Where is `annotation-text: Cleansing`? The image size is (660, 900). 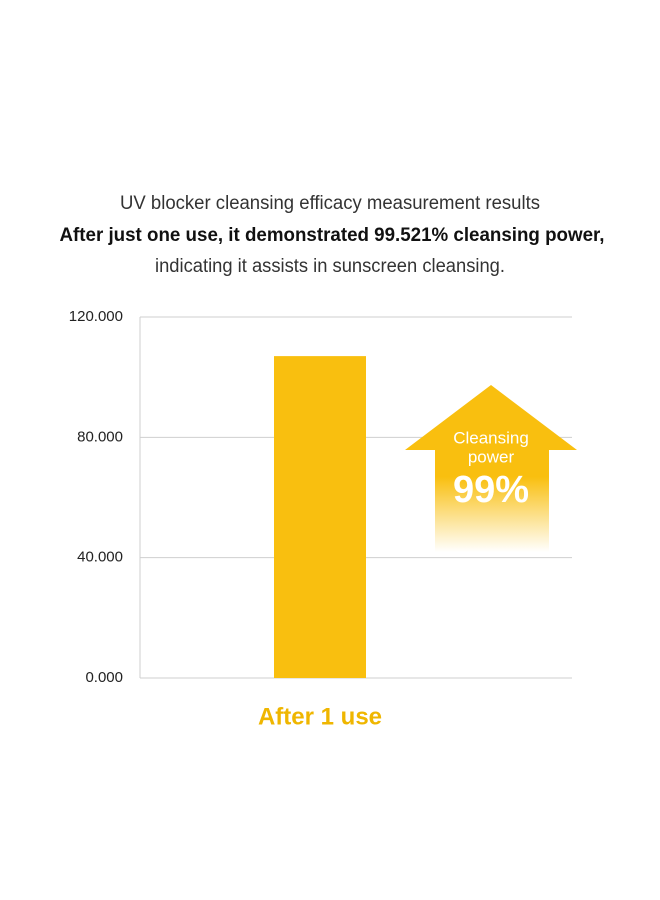
annotation-text: Cleansing is located at coordinates (491, 437).